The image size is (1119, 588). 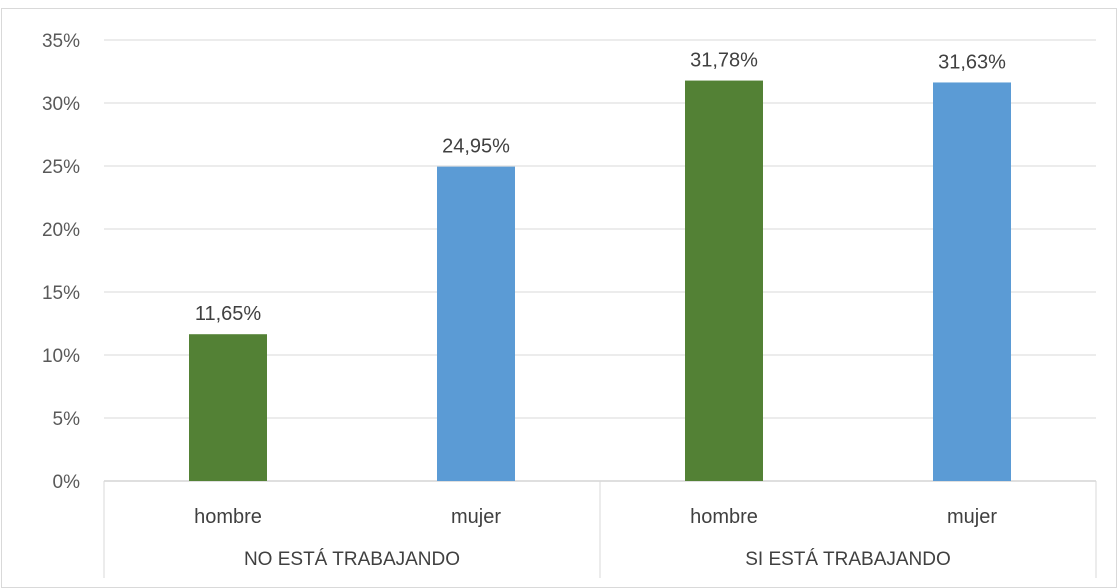 What do you see at coordinates (61, 167) in the screenshot?
I see `y-tick-label: 25%` at bounding box center [61, 167].